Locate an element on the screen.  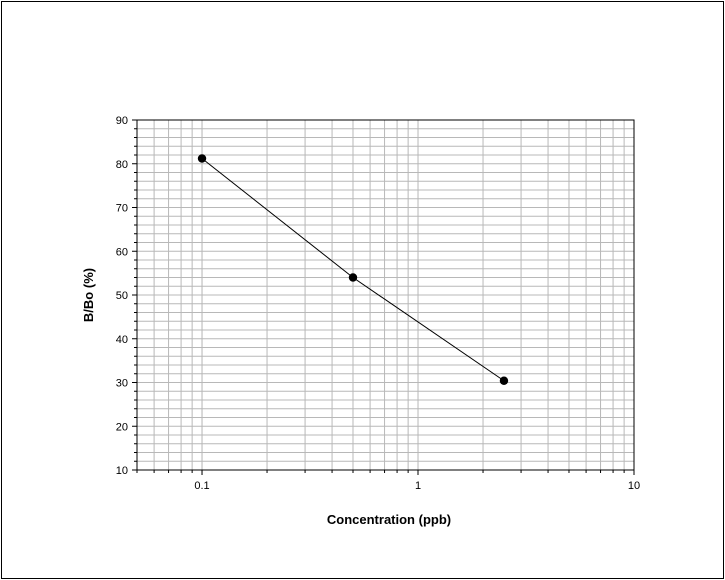
x-tick-label: 0.1 is located at coordinates (201, 486).